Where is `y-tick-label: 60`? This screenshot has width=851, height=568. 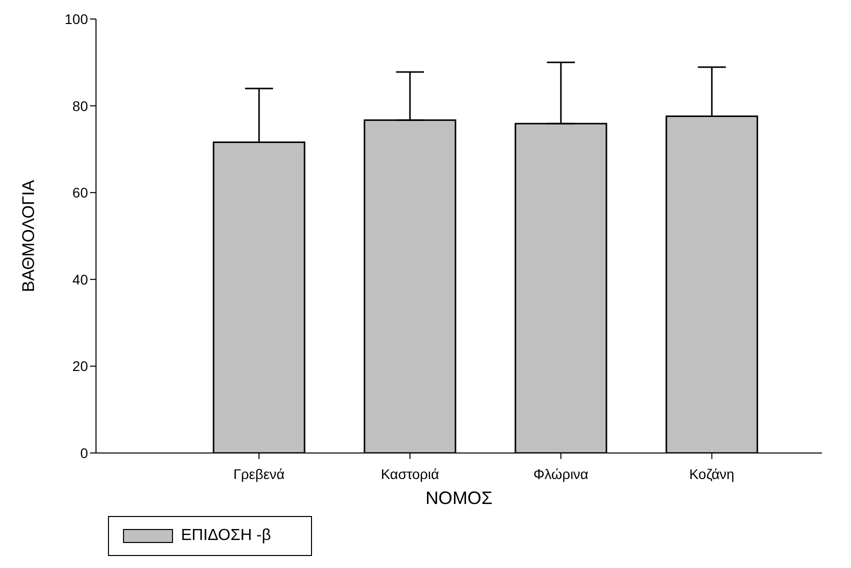 y-tick-label: 60 is located at coordinates (80, 192).